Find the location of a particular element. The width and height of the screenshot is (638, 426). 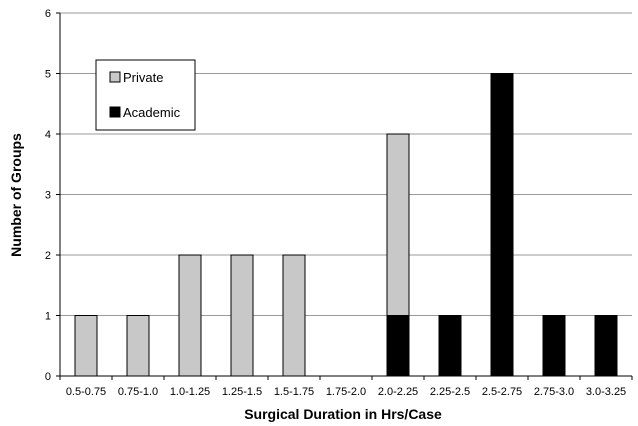

y-tick-label: 0 is located at coordinates (48, 377).